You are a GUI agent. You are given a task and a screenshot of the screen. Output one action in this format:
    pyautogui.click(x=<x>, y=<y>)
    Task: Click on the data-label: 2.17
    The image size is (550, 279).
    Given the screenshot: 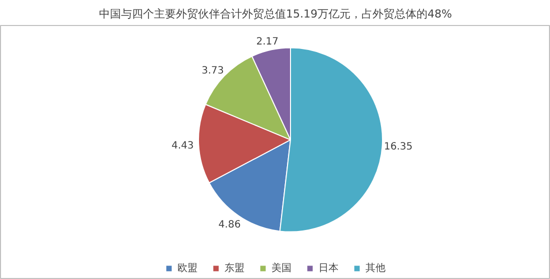 What is the action you would take?
    pyautogui.click(x=267, y=42)
    